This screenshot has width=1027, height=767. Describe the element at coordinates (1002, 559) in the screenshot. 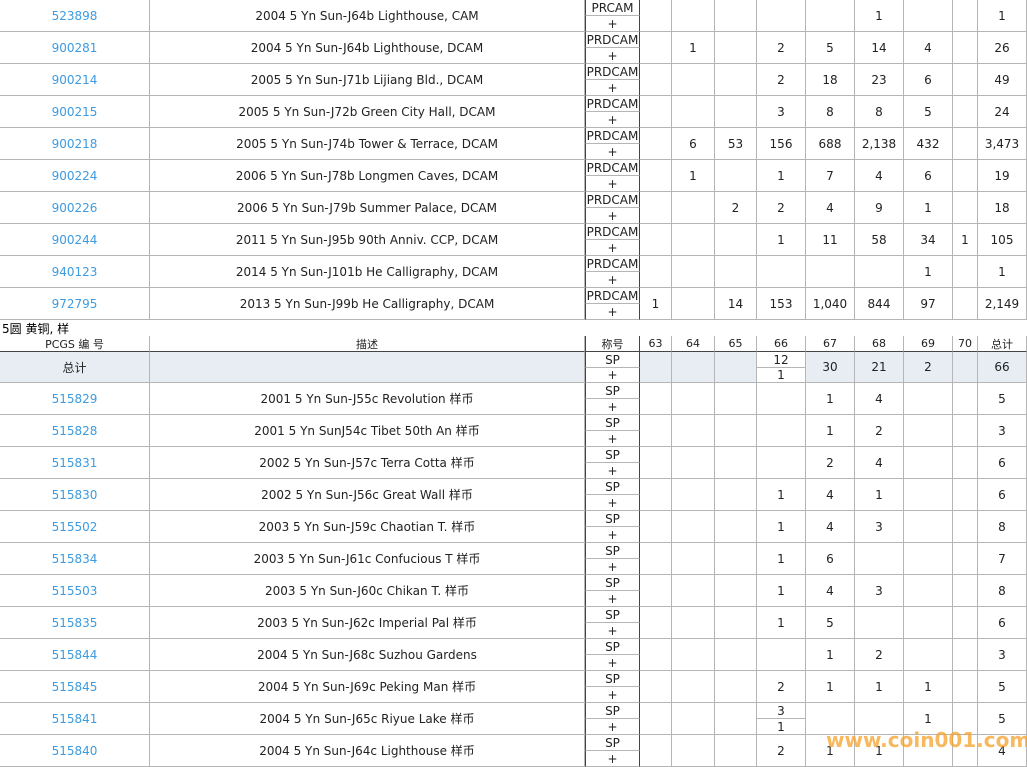

I see `row-total: 7` at that location.